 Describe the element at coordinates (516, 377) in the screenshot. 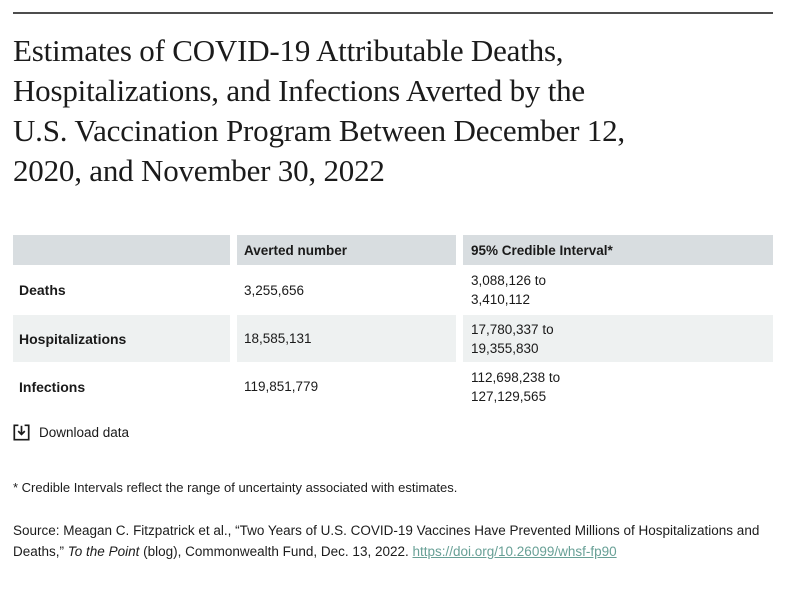

I see `ci-line-1: 112,698,238 to` at that location.